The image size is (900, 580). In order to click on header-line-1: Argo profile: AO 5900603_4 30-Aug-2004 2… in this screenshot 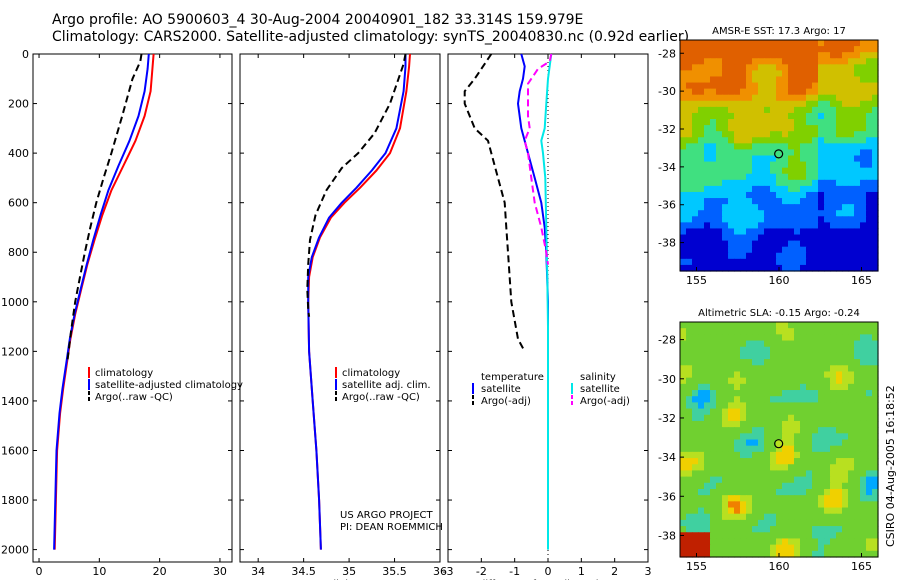, I will do `click(318, 20)`.